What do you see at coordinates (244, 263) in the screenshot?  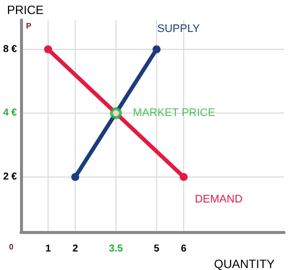 I see `x-axis-title: QUANTITY` at bounding box center [244, 263].